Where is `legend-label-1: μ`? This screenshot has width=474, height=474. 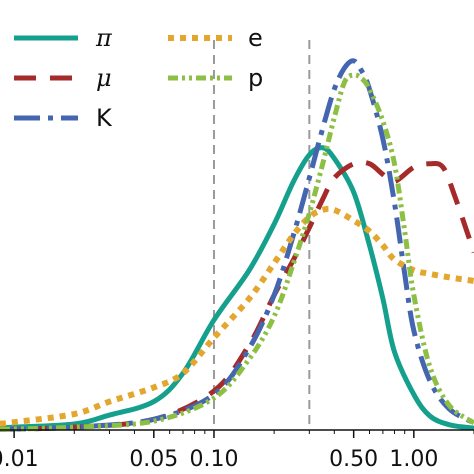
legend-label-1: μ is located at coordinates (104, 78).